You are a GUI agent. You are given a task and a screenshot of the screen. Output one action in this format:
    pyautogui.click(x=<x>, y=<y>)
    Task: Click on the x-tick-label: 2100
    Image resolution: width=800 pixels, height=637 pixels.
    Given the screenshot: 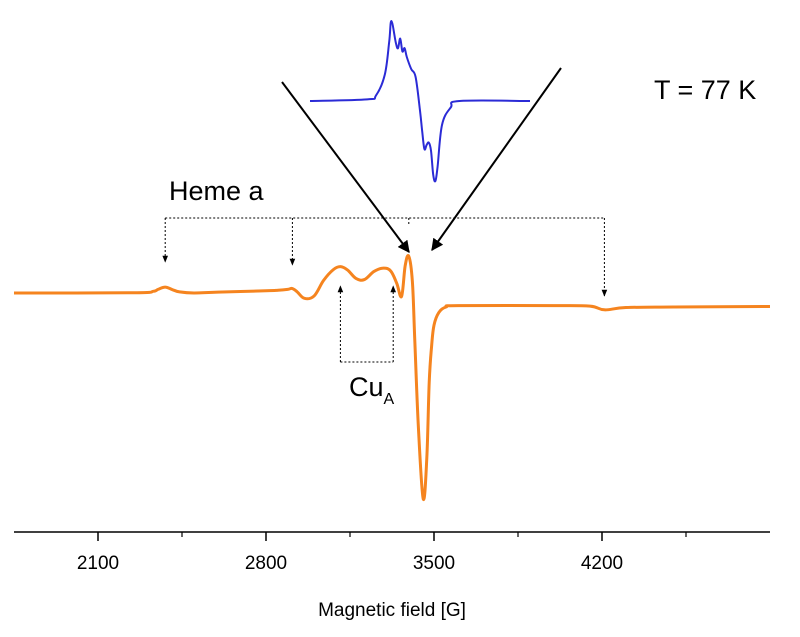 What is the action you would take?
    pyautogui.click(x=98, y=563)
    